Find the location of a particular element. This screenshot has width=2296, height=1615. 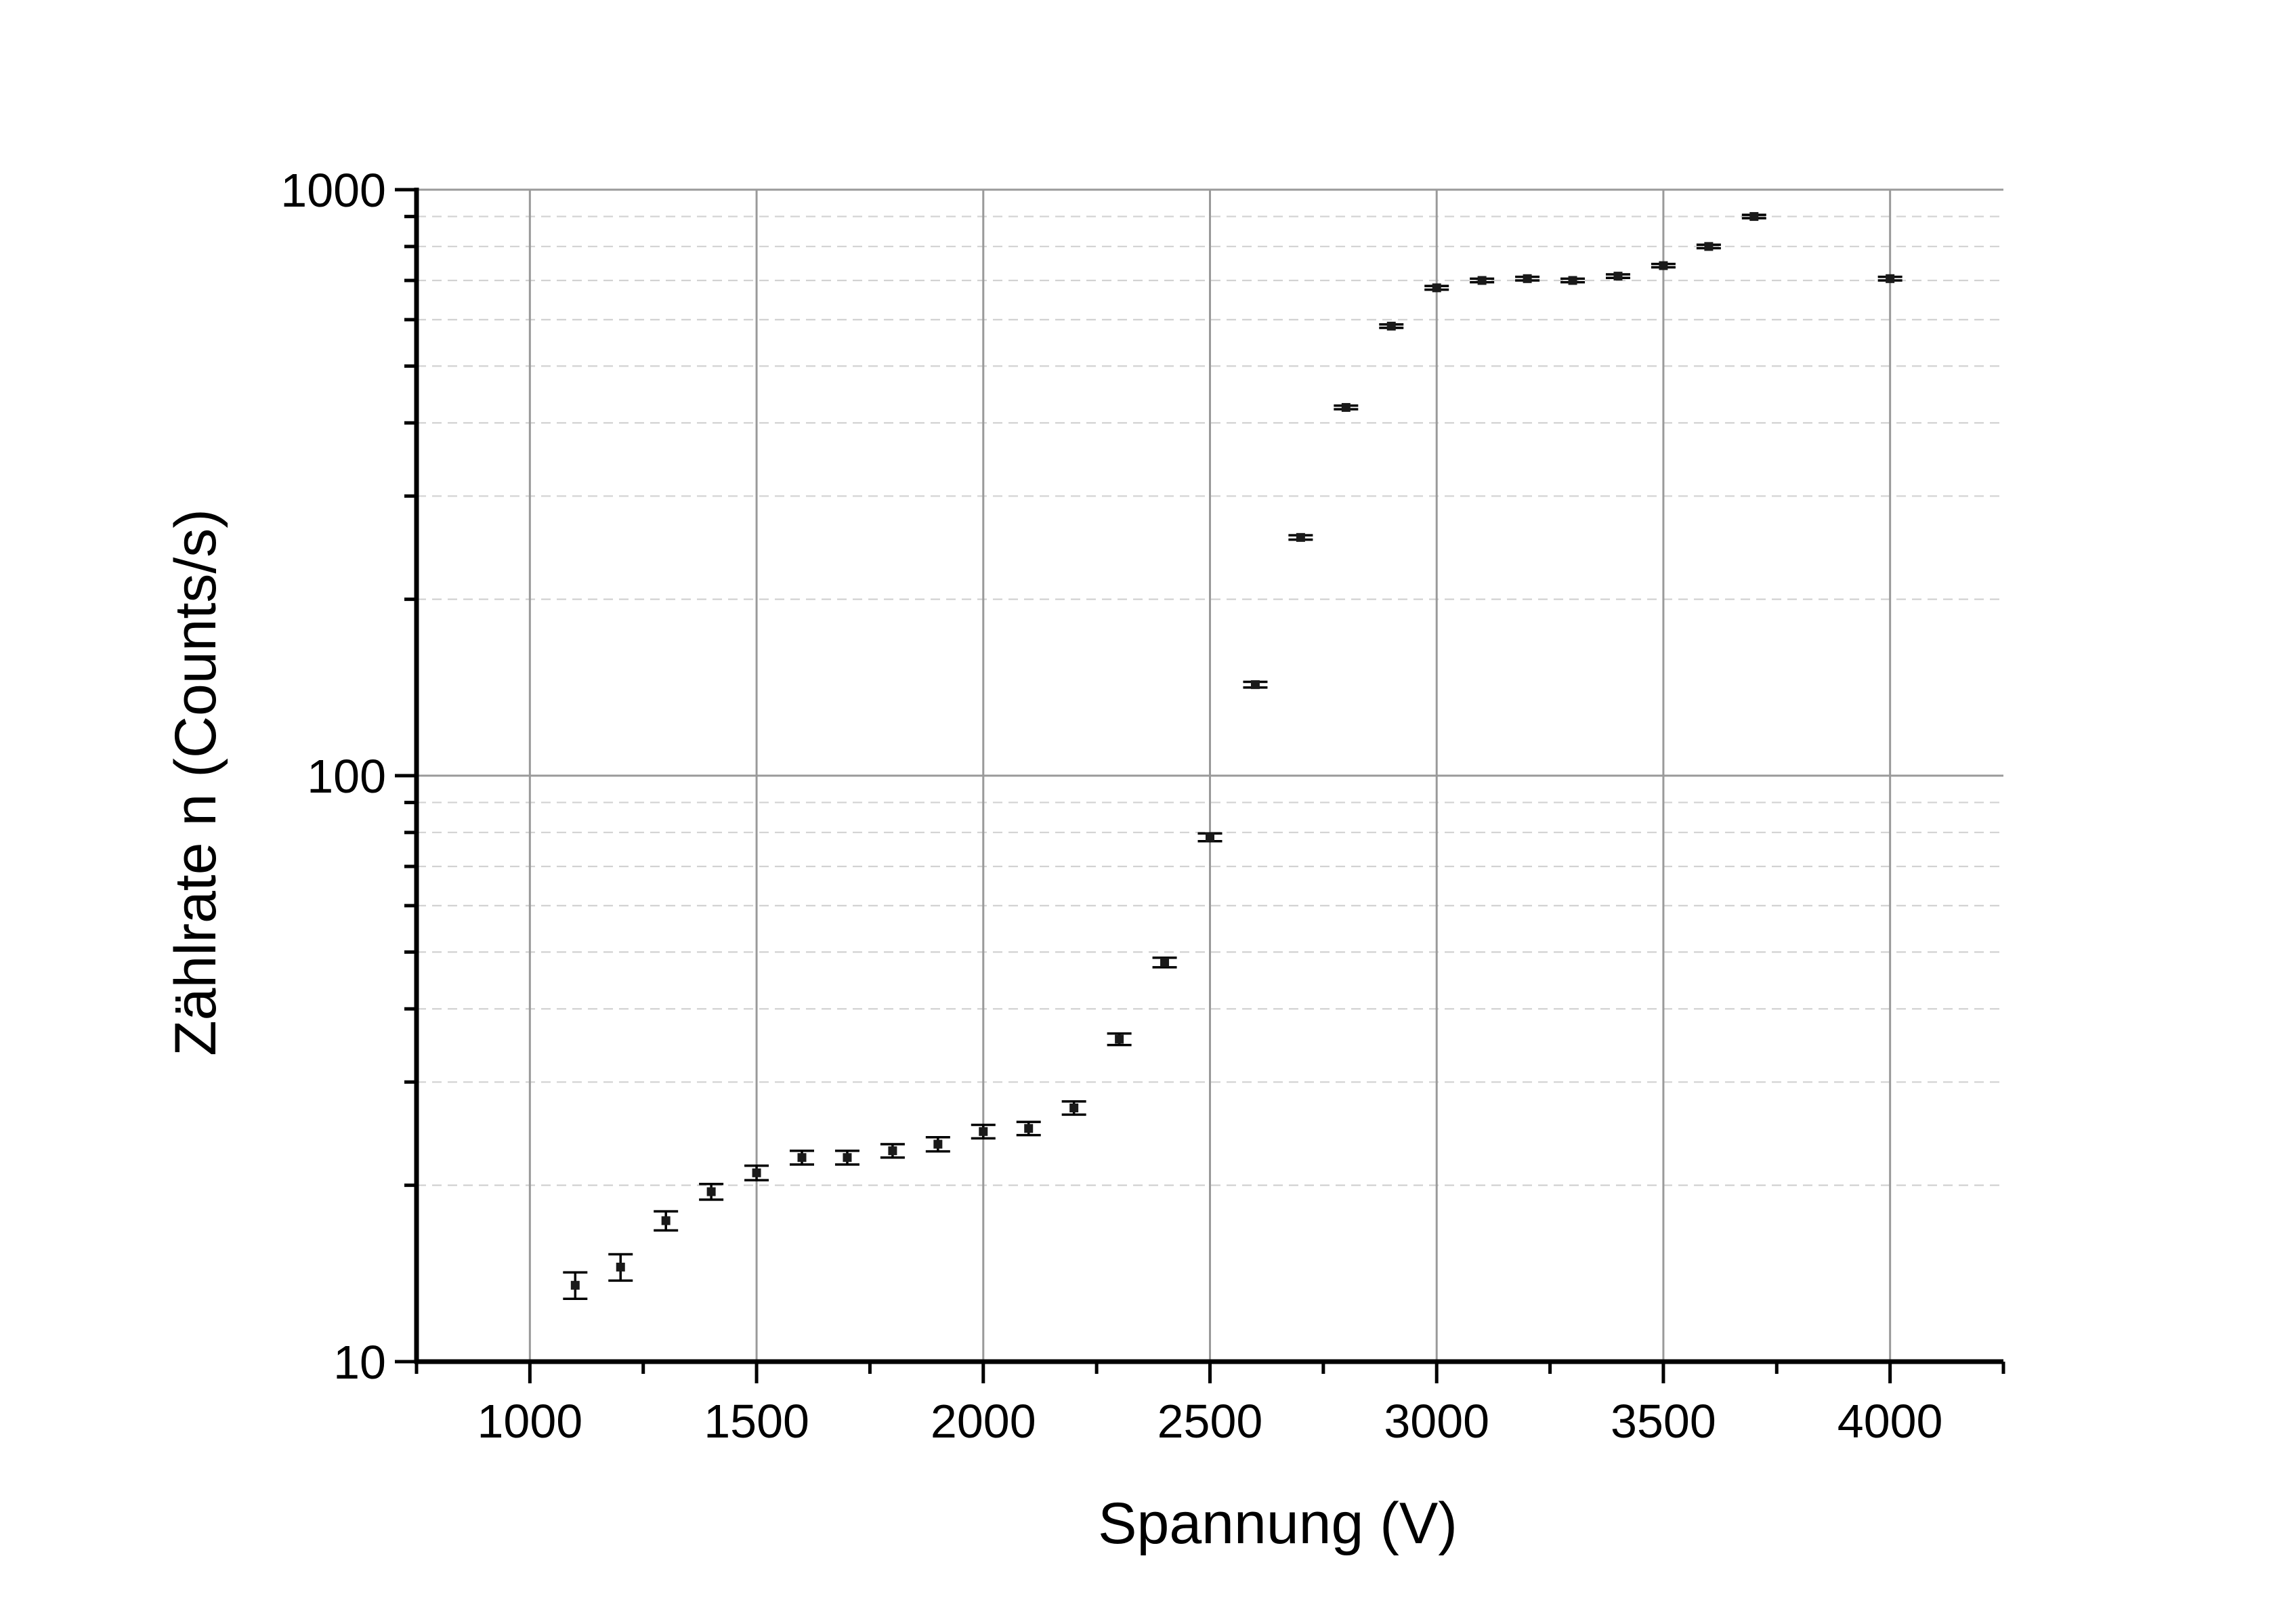

y-tick-label: 1000 is located at coordinates (333, 190).